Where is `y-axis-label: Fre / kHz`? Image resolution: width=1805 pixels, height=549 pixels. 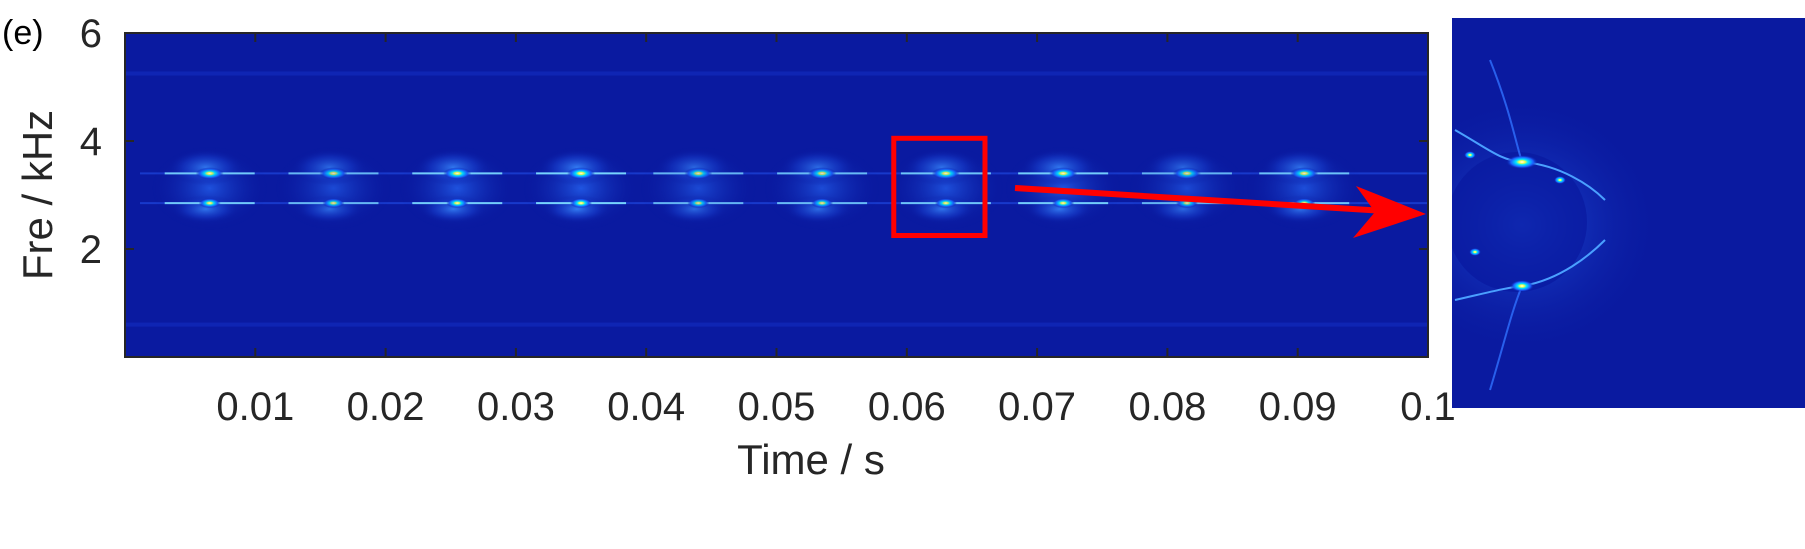 y-axis-label: Fre / kHz is located at coordinates (37, 195).